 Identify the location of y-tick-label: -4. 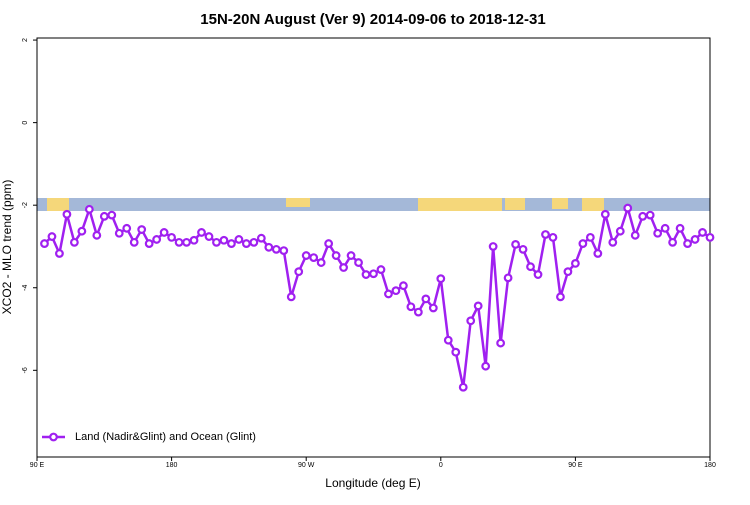
(25, 288).